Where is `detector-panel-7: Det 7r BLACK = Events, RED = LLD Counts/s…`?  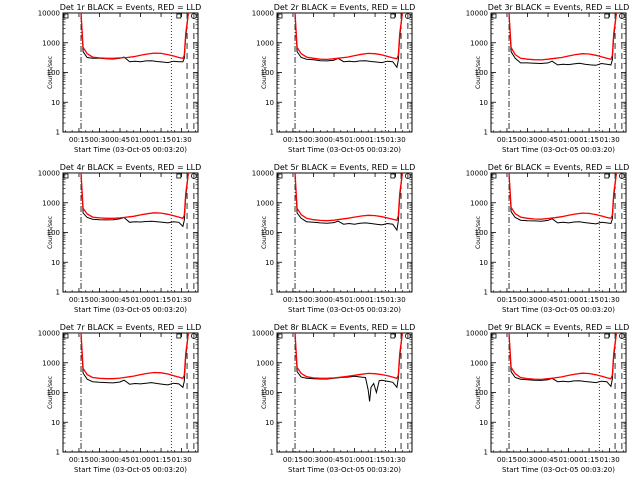 detector-panel-7: Det 7r BLACK = Events, RED = LLD Counts/s… is located at coordinates (120, 398).